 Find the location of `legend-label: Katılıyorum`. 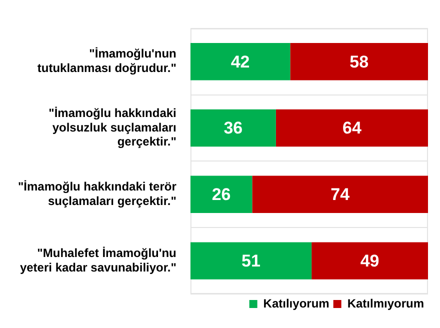

legend-label: Katılıyorum is located at coordinates (296, 303).